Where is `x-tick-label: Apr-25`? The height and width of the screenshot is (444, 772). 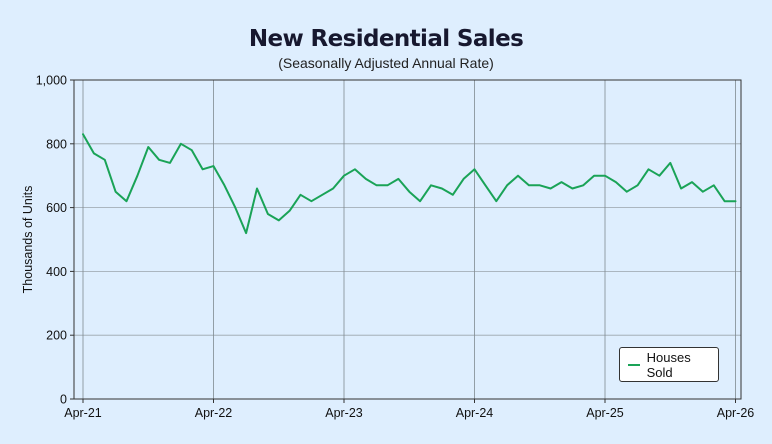
x-tick-label: Apr-25 is located at coordinates (605, 413).